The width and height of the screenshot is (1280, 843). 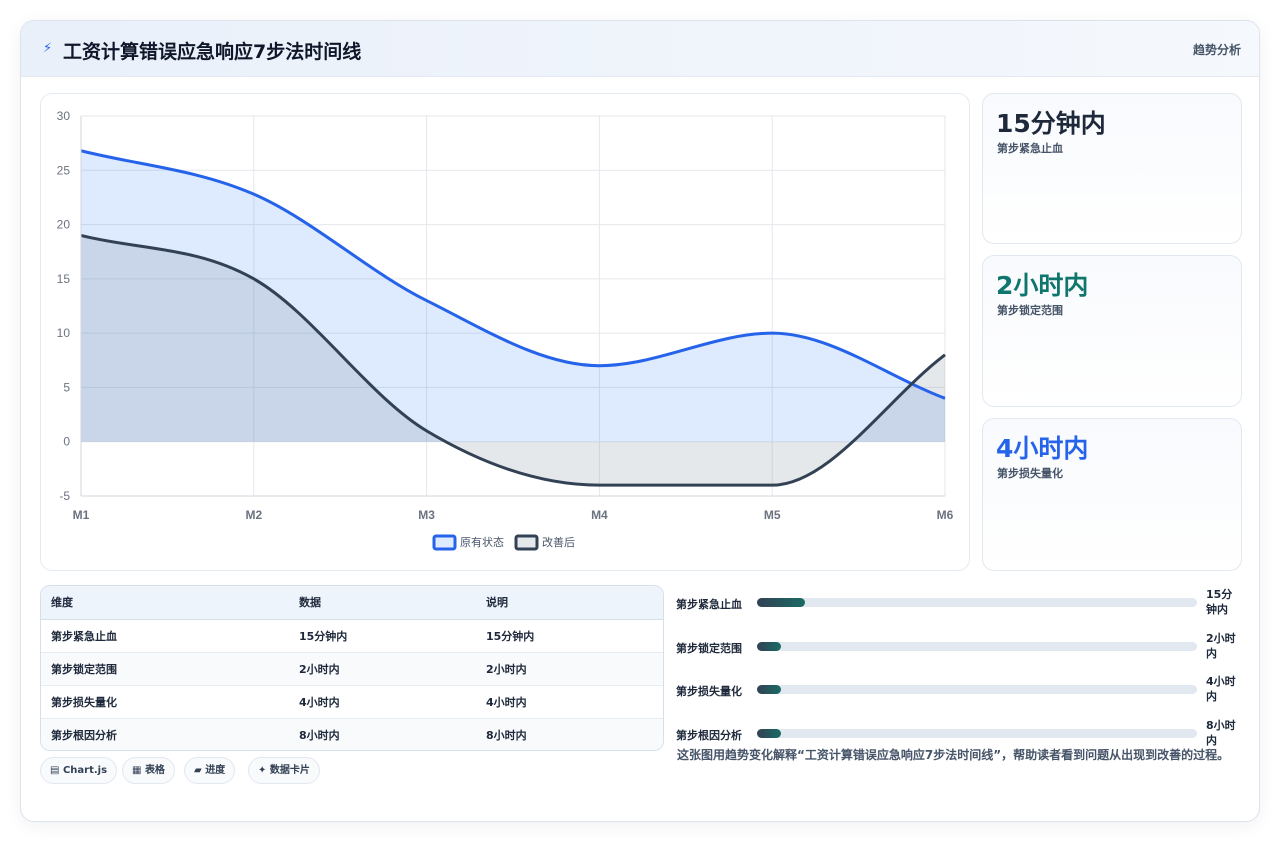 What do you see at coordinates (382, 603) in the screenshot?
I see `column-header: 数据` at bounding box center [382, 603].